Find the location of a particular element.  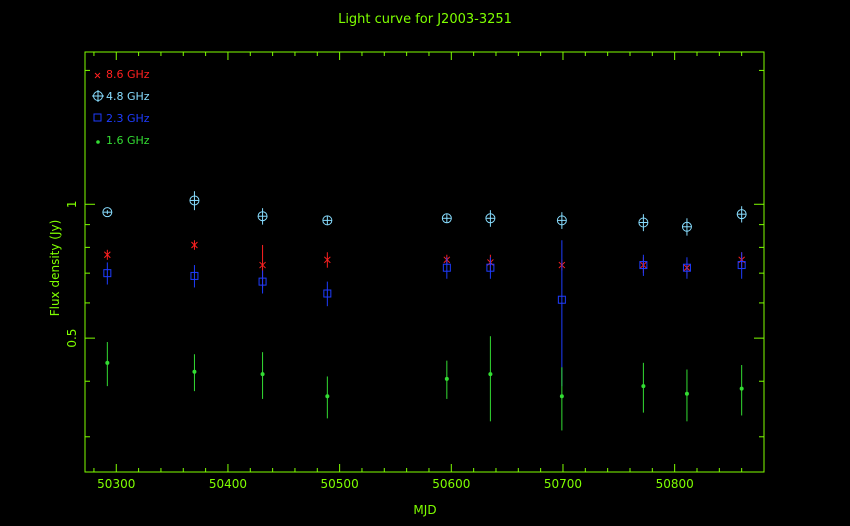

x-tick-label: 50500 is located at coordinates (340, 484).